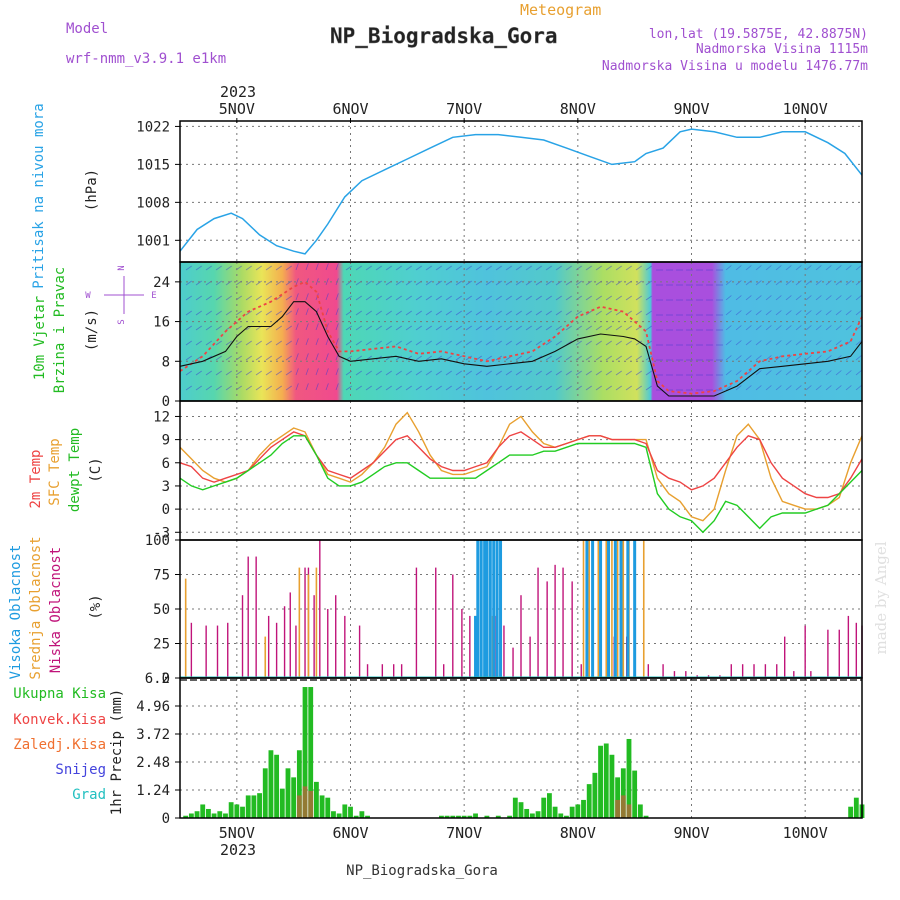 Image resolution: width=900 pixels, height=900 pixels. I want to click on y-tick-label: 0, so click(166, 510).